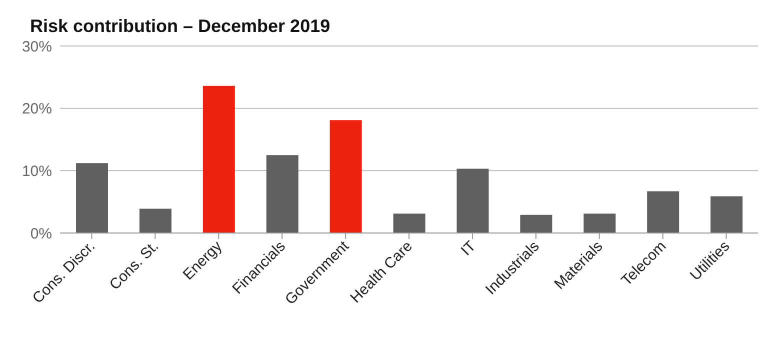  Describe the element at coordinates (37, 171) in the screenshot. I see `y-tick-label: 10%` at that location.